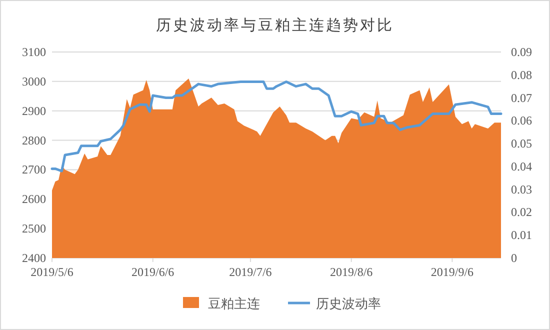  I want to click on y2-tick-label: 0.02, so click(521, 212).